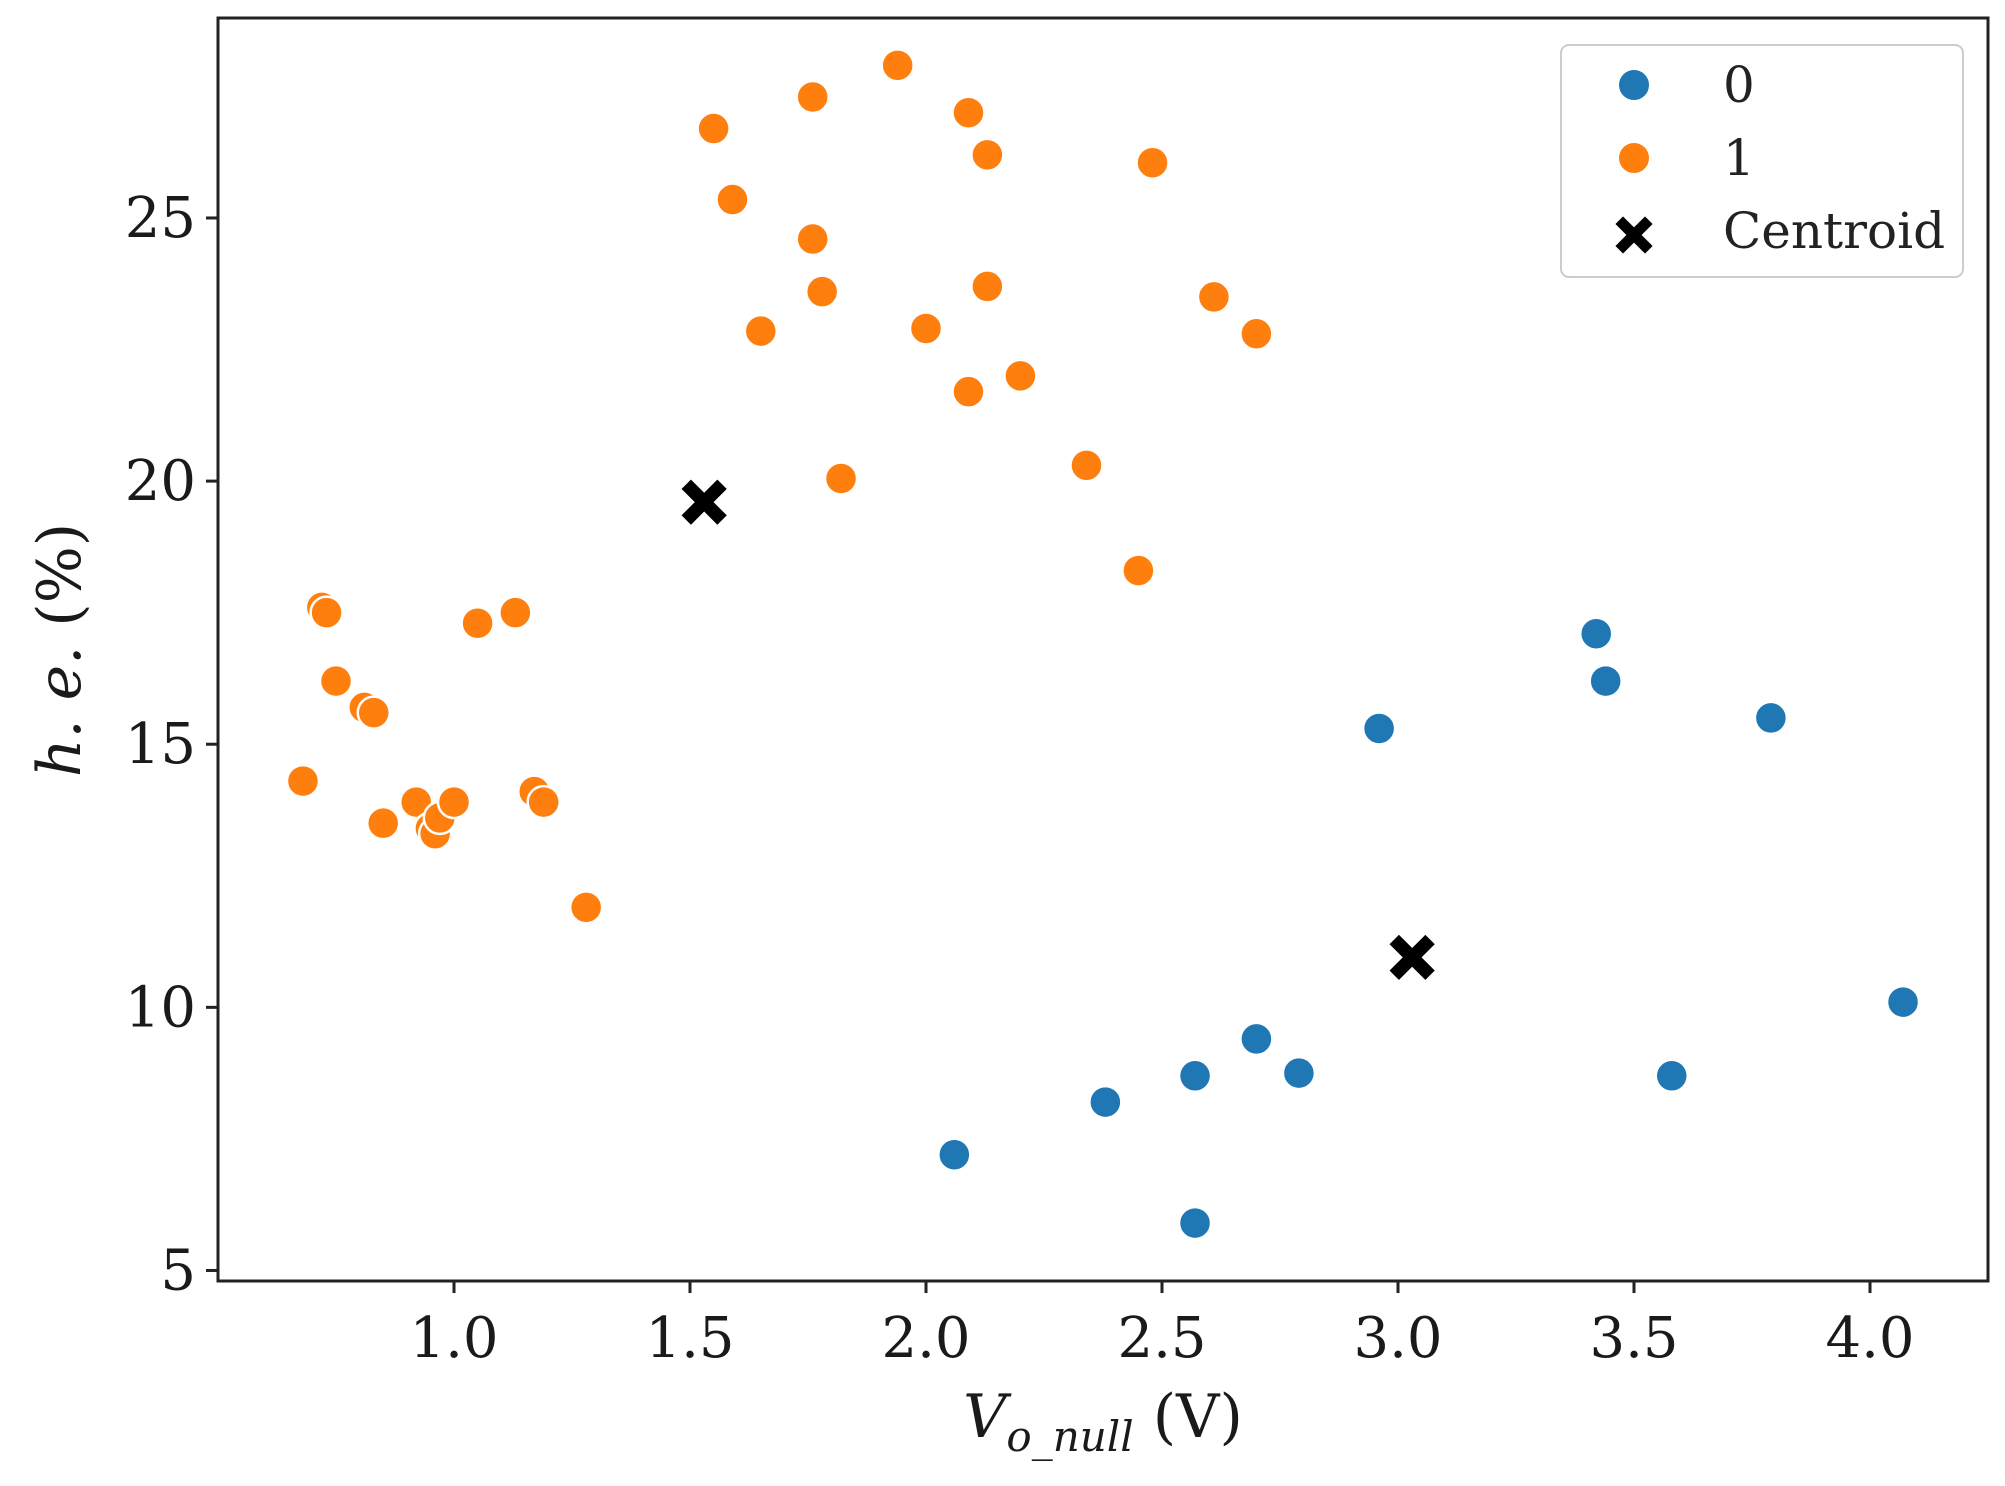 Image resolution: width=2005 pixels, height=1486 pixels. Describe the element at coordinates (689, 1338) in the screenshot. I see `x-tick-label: 1.5` at that location.